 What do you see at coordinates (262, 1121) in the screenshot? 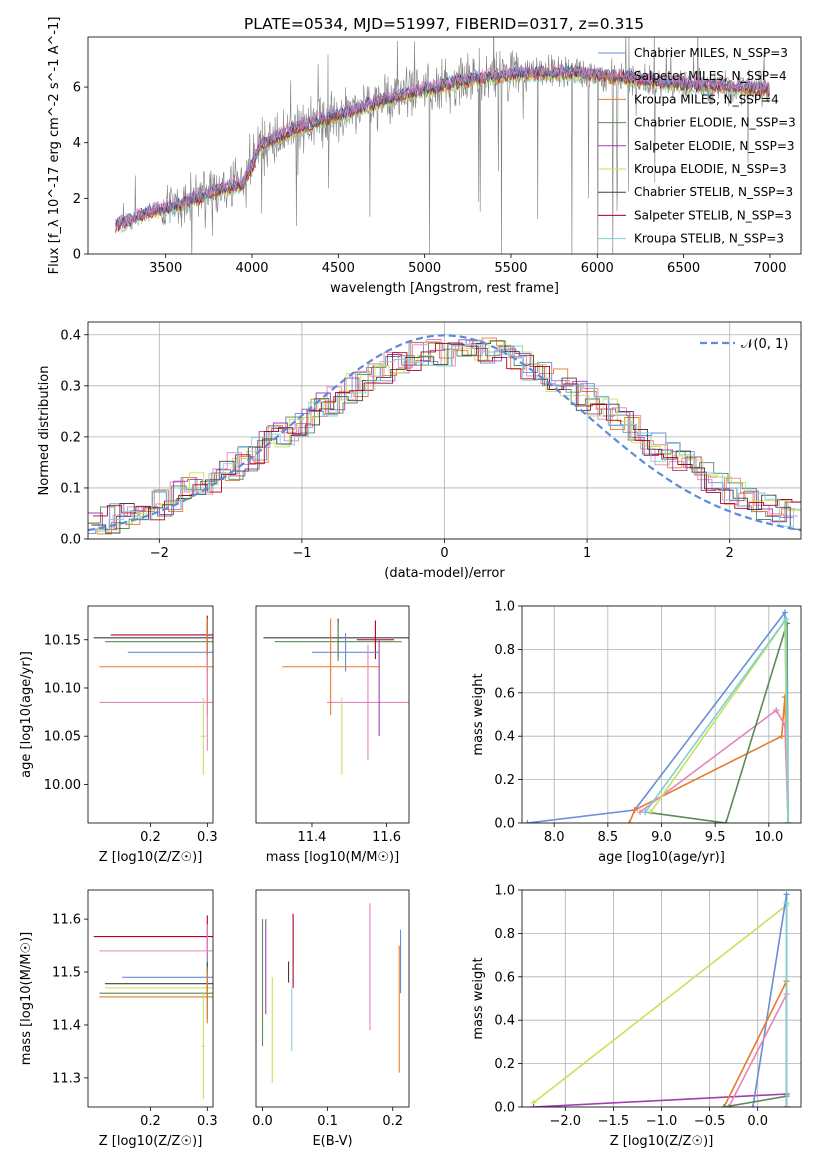
I see `x-tick-label: 0.0` at bounding box center [262, 1121].